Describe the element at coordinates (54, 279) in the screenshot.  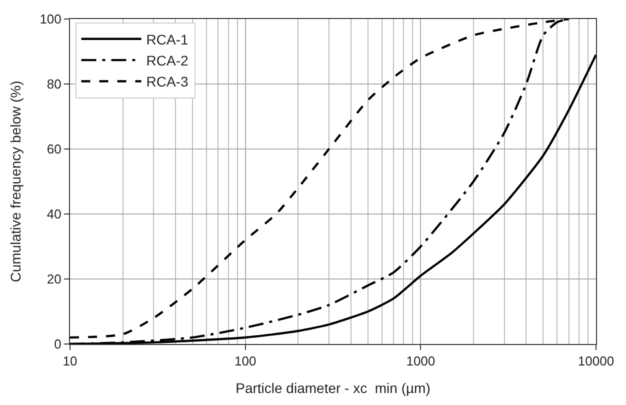
I see `y-tick-label: 20` at that location.